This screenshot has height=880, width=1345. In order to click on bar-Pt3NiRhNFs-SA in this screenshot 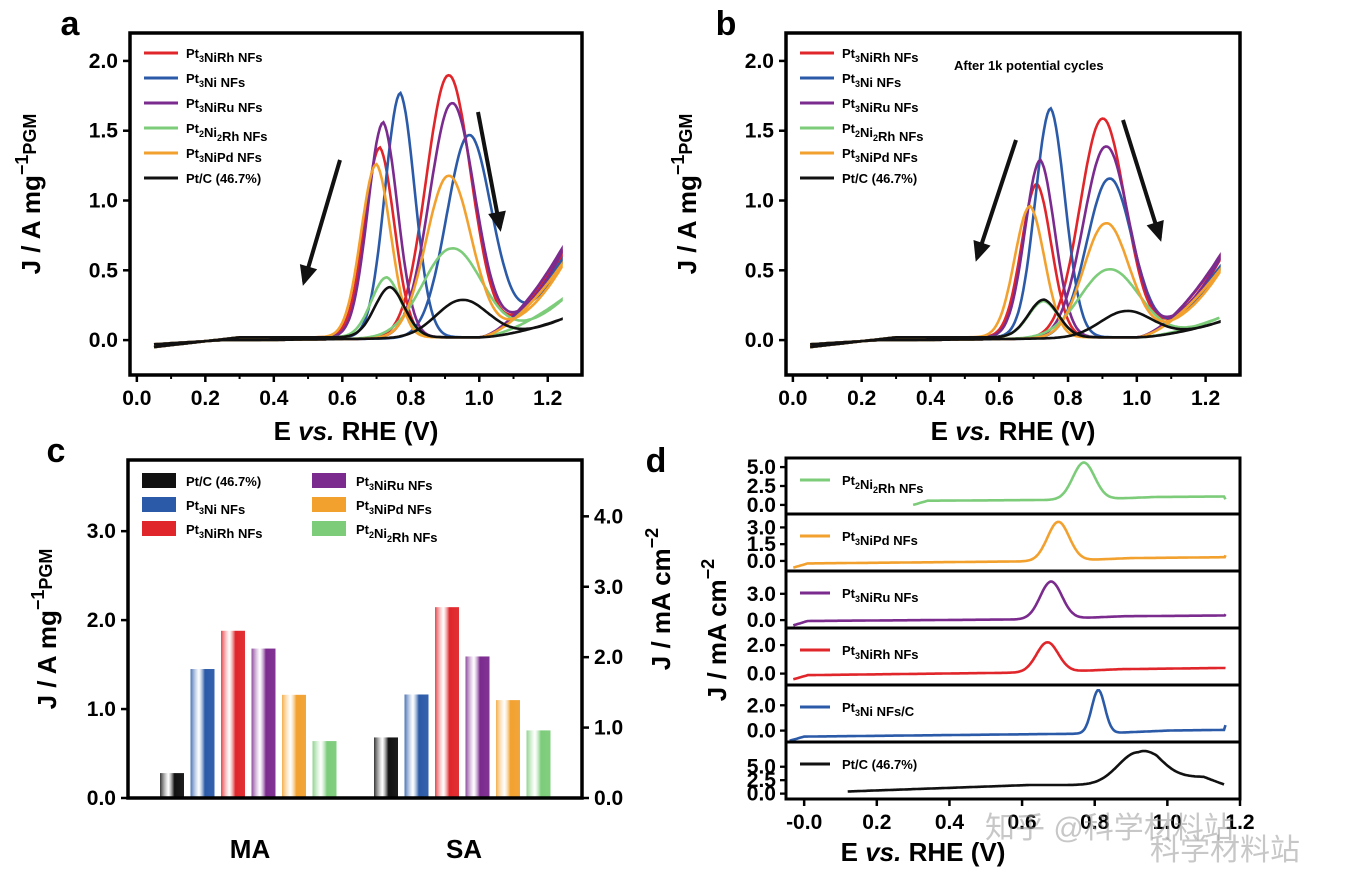, I will do `click(447, 702)`.